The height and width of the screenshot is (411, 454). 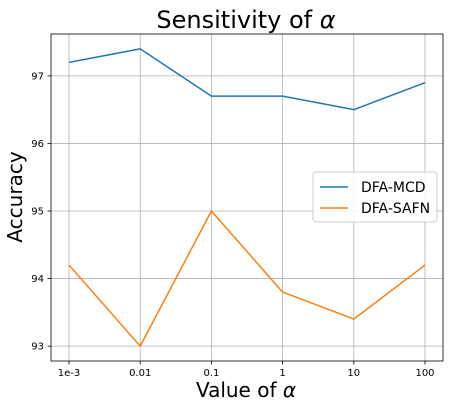 What do you see at coordinates (37, 279) in the screenshot?
I see `y-tick-label: 94` at bounding box center [37, 279].